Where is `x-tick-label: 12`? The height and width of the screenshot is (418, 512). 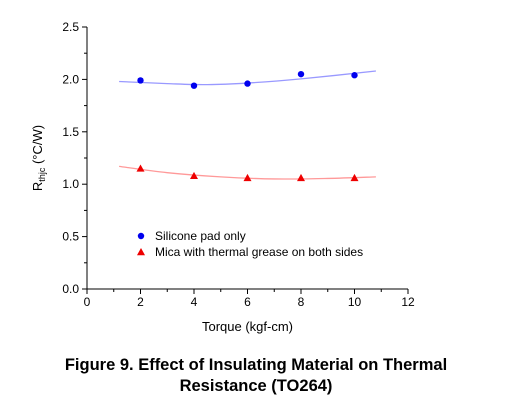
x-tick-label: 12 is located at coordinates (408, 302).